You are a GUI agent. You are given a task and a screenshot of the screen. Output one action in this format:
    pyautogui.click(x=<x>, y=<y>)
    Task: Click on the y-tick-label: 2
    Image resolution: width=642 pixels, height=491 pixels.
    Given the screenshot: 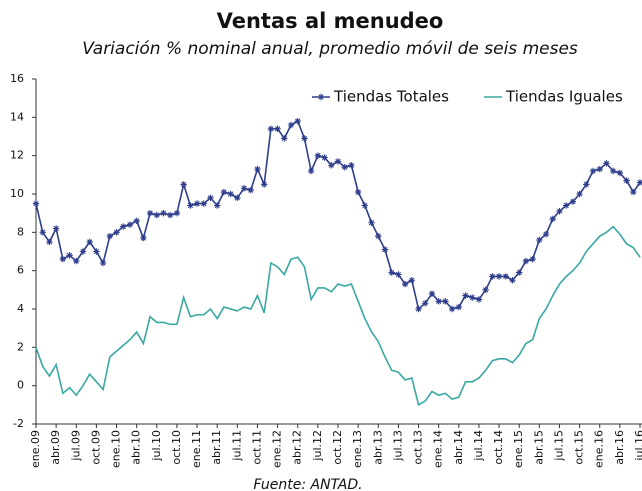 What is the action you would take?
    pyautogui.click(x=20, y=346)
    